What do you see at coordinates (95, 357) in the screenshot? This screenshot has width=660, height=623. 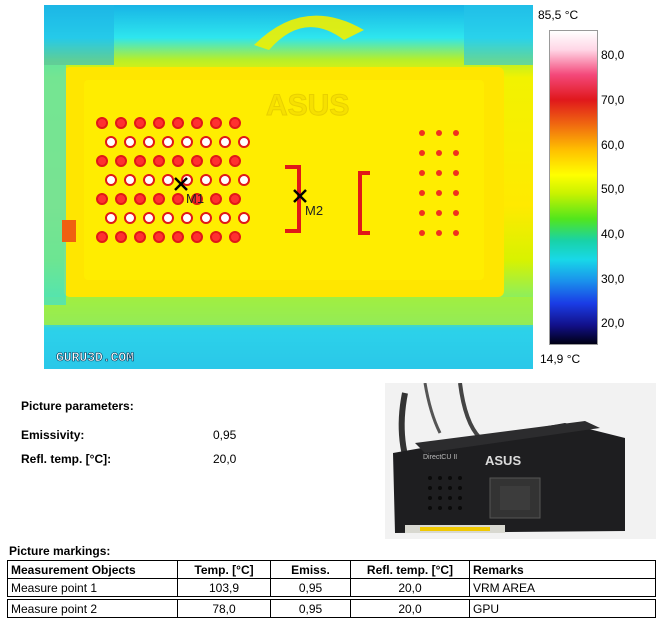 I see `watermark-text: GURU3D.COM` at bounding box center [95, 357].